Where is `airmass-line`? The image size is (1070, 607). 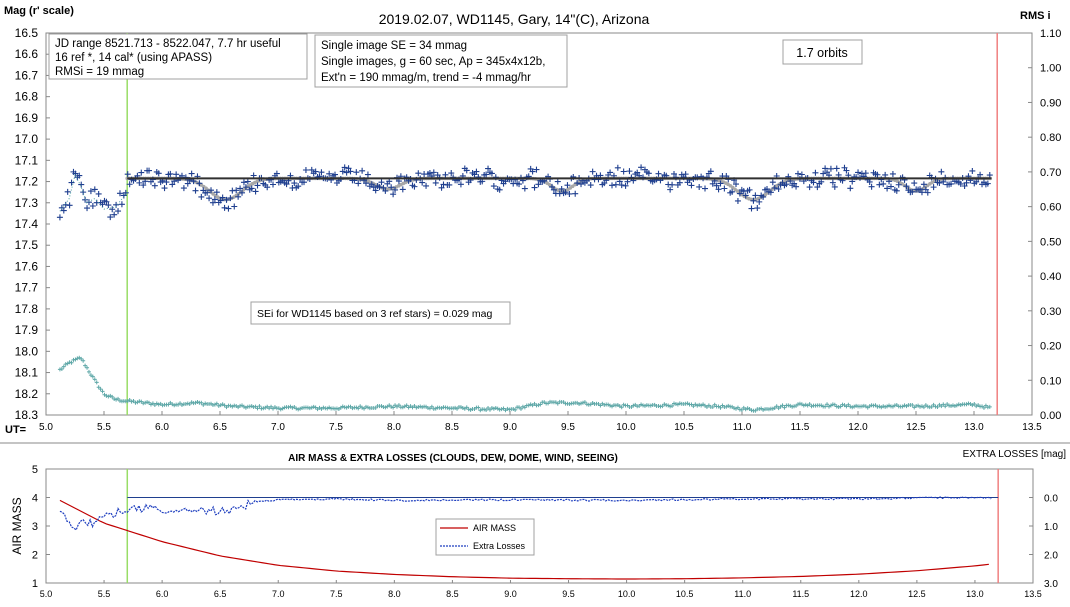
airmass-line is located at coordinates (524, 539).